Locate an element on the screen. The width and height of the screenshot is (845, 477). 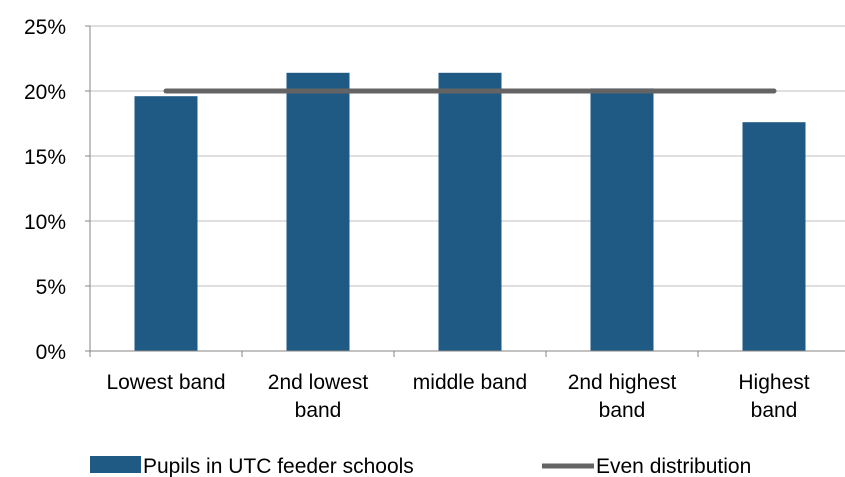
legend-label: Even distribution is located at coordinates (673, 466).